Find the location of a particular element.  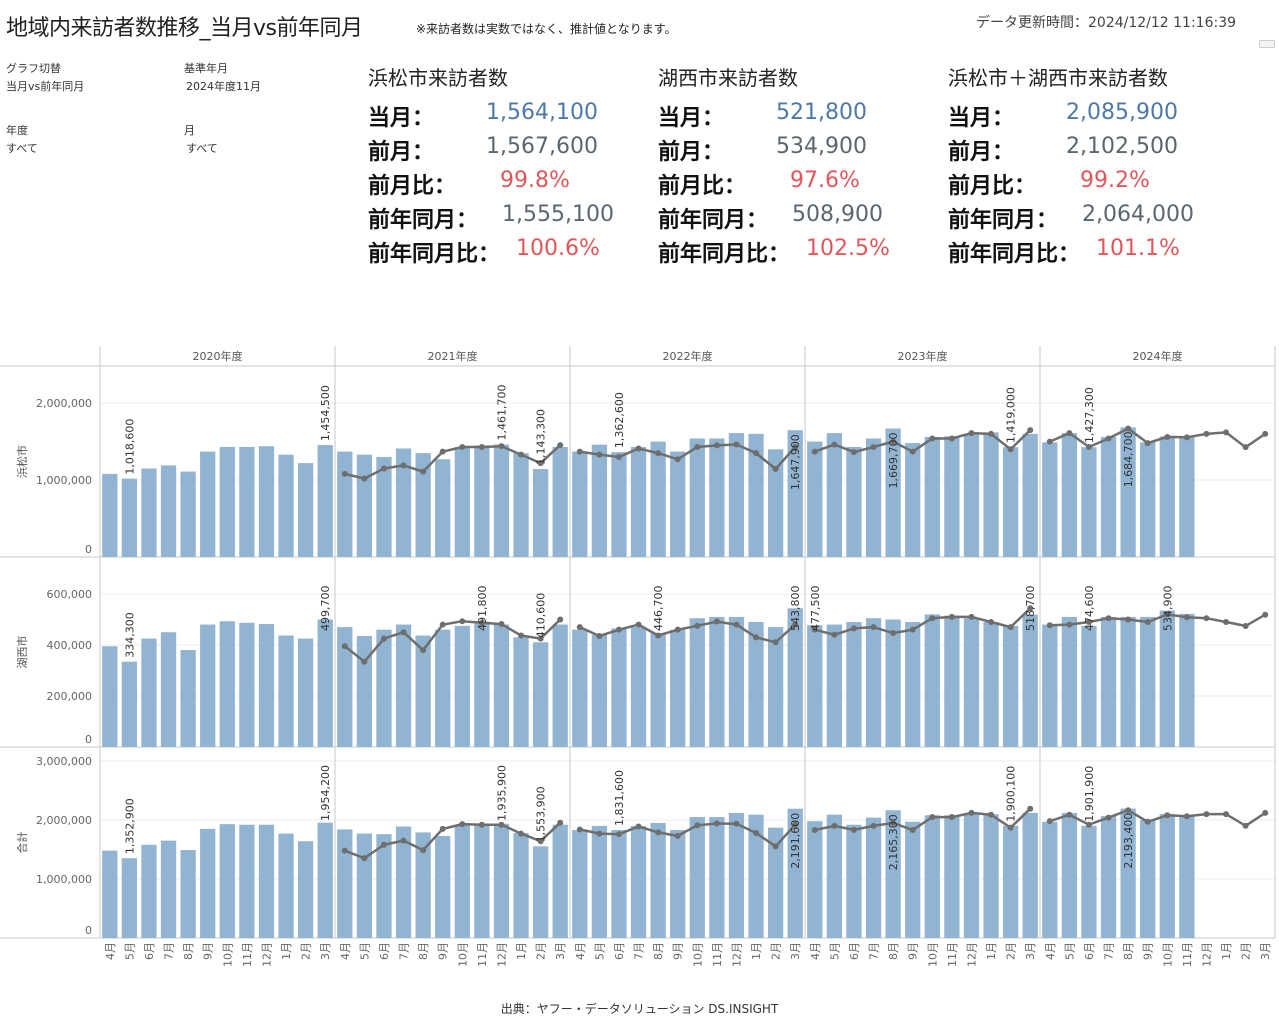

kpi-previous-month: 前月： 534,900 is located at coordinates (798, 147).